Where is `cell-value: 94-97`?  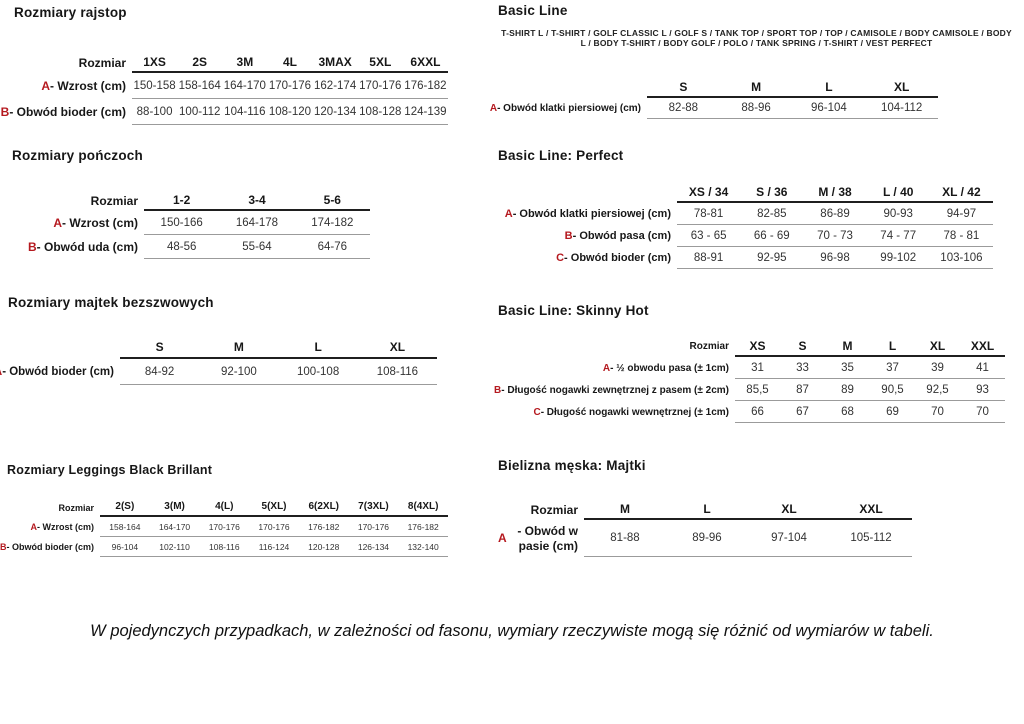
cell-value: 94-97 is located at coordinates (961, 213).